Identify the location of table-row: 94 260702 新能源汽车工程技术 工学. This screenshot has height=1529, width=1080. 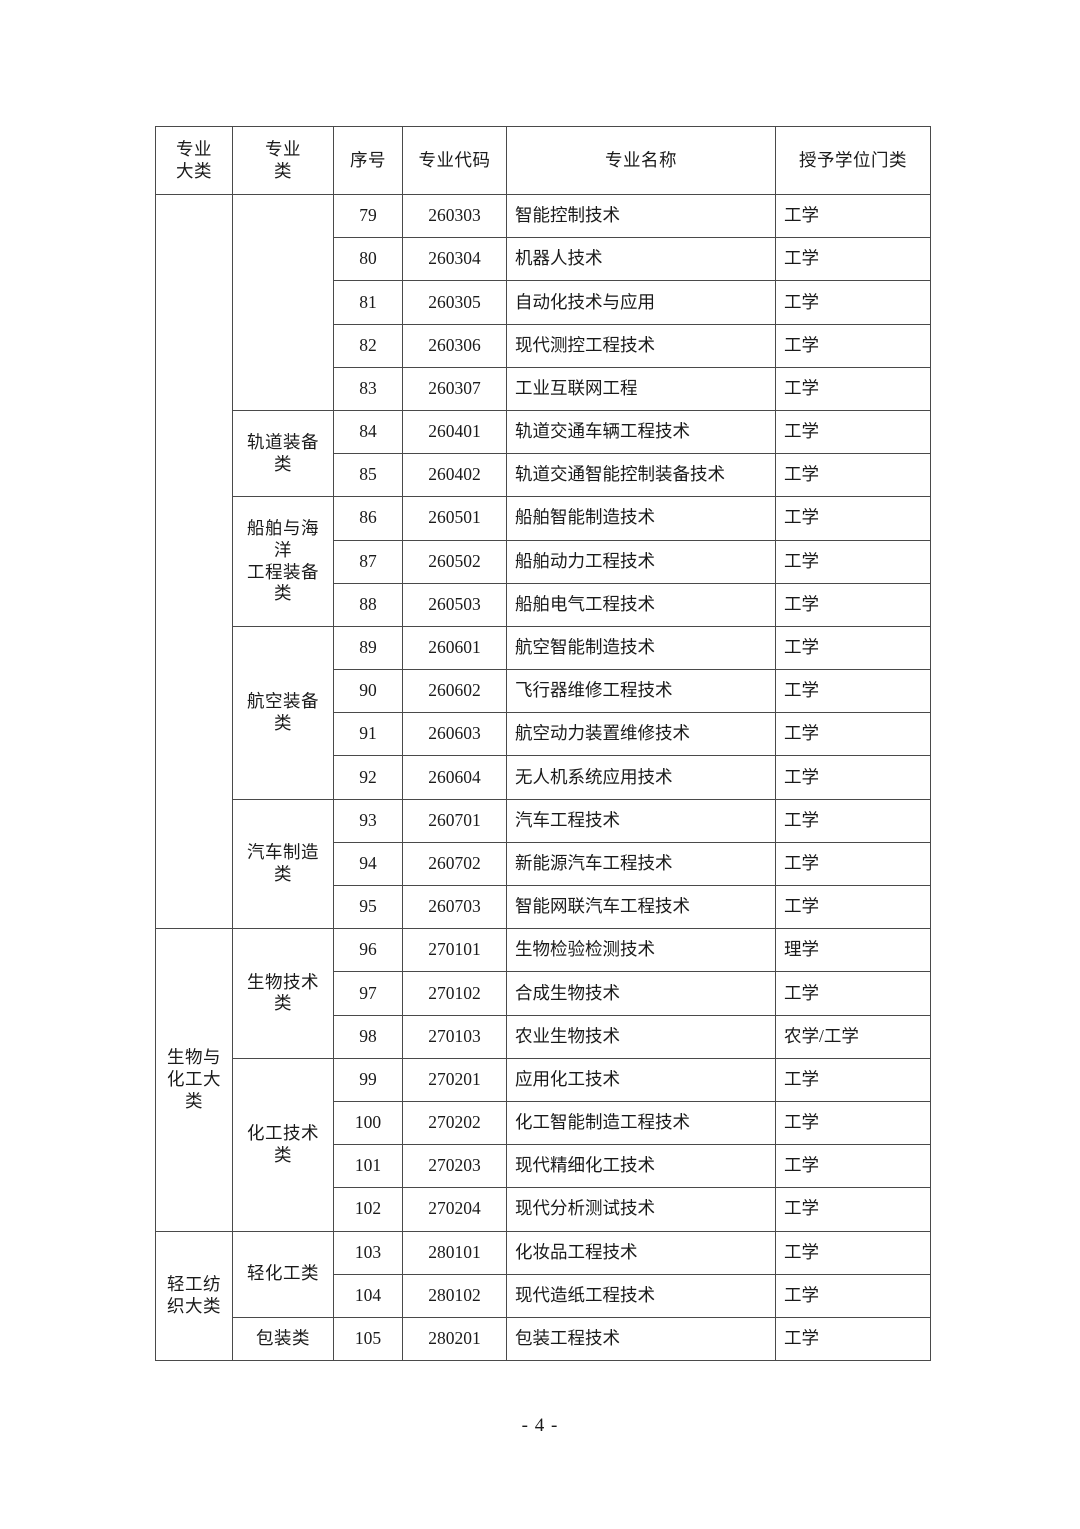
(543, 864).